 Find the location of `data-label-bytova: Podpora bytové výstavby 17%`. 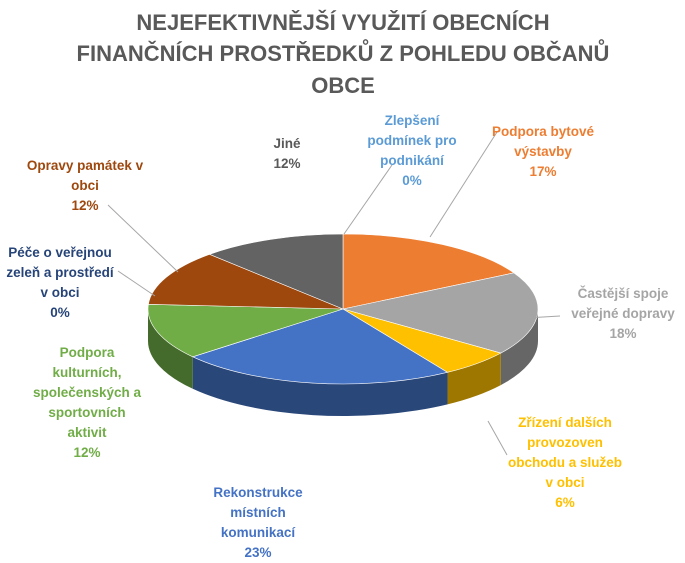

data-label-bytova: Podpora bytové výstavby 17% is located at coordinates (543, 151).